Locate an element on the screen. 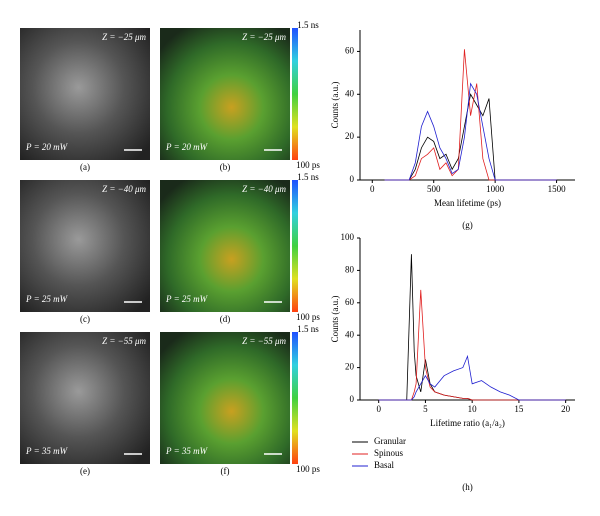 This screenshot has height=516, width=600. x-tick-label: 1500 is located at coordinates (557, 189).